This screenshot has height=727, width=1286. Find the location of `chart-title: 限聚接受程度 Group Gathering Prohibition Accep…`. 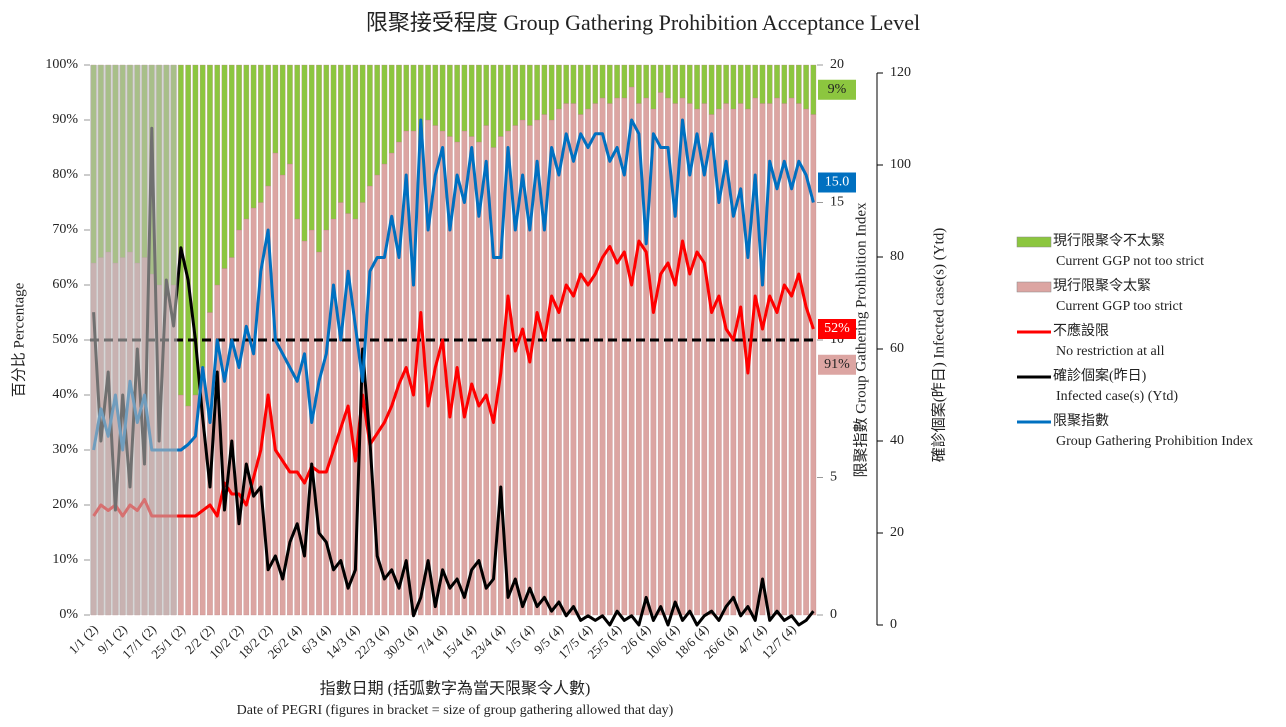

chart-title: 限聚接受程度 Group Gathering Prohibition Accep… is located at coordinates (643, 22).